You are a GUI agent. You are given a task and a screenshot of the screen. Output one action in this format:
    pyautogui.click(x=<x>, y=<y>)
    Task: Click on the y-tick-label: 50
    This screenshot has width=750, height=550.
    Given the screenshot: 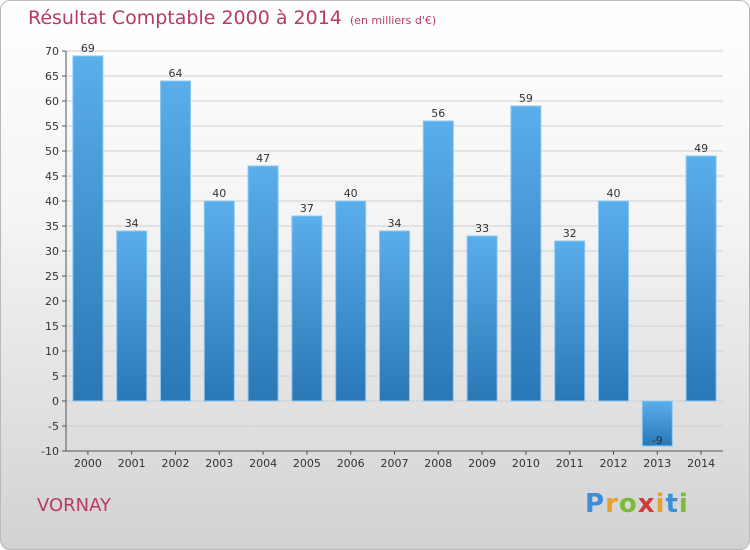 What is the action you would take?
    pyautogui.click(x=52, y=151)
    